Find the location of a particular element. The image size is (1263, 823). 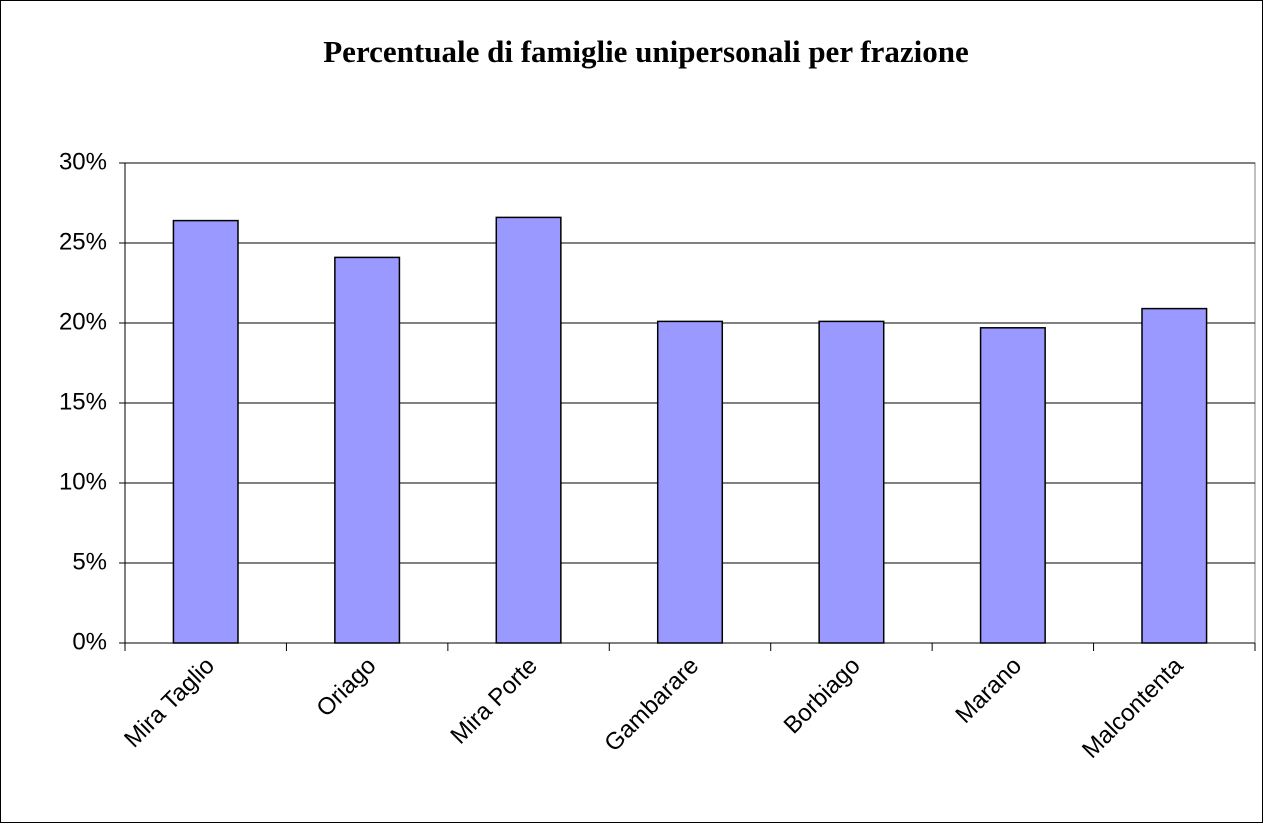

y-tick-label: 10% is located at coordinates (83, 481).